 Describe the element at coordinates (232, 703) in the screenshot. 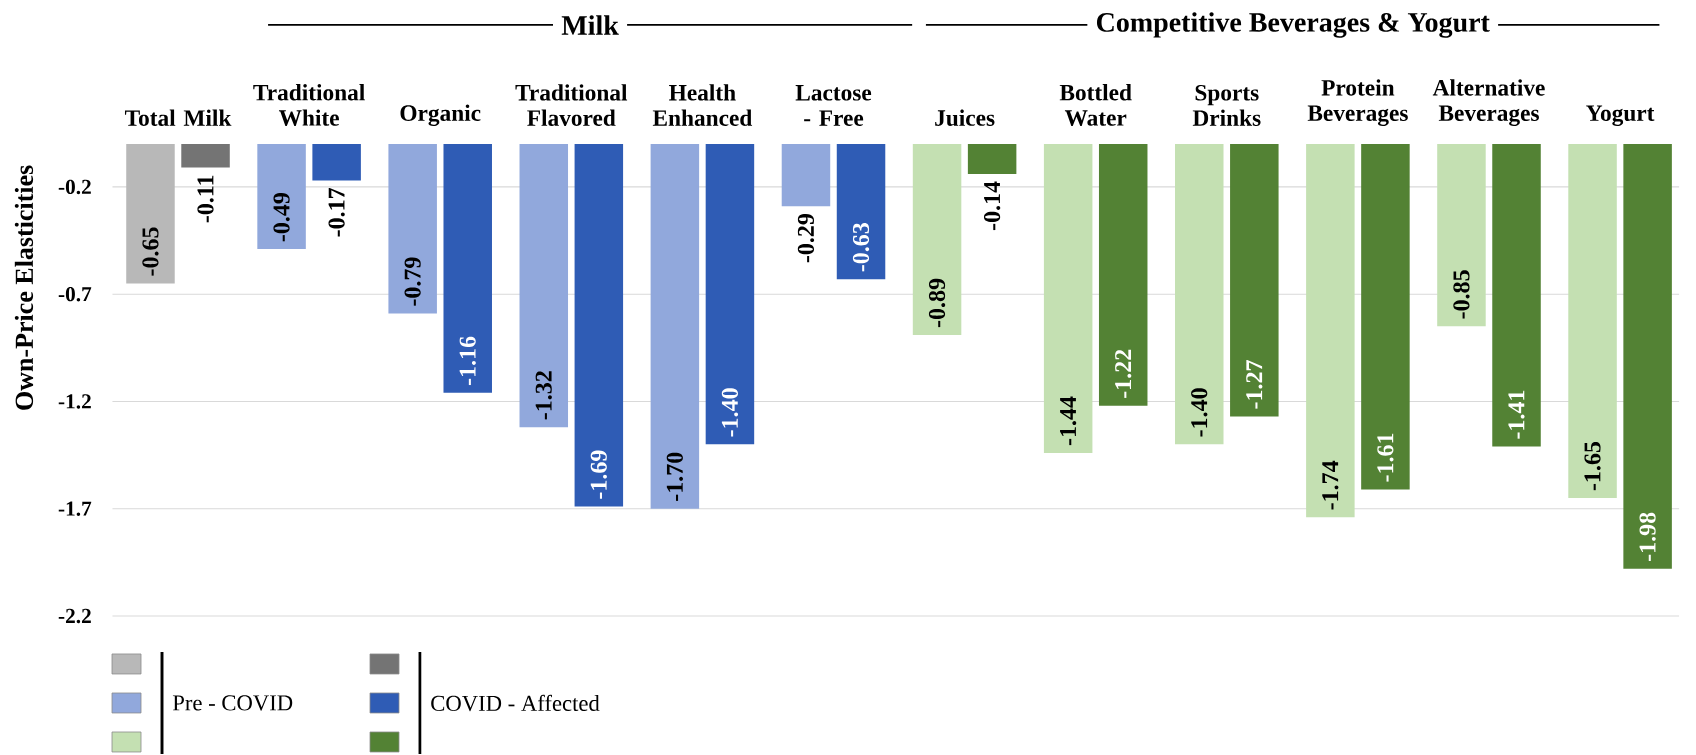

I see `legend-label: Pre - COVID` at that location.